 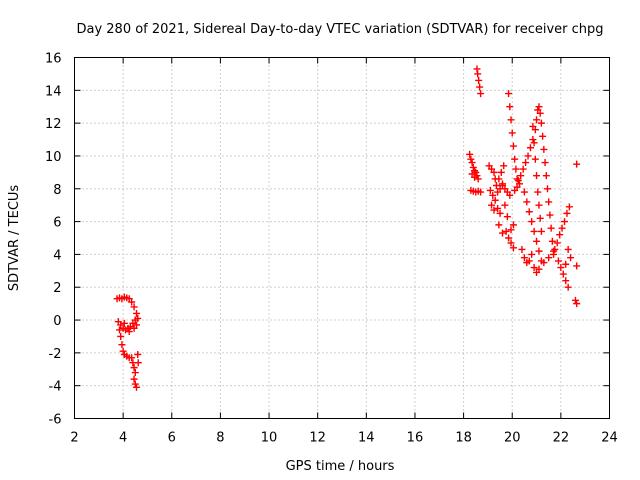 What do you see at coordinates (463, 438) in the screenshot?
I see `x-tick-label: 18` at bounding box center [463, 438].